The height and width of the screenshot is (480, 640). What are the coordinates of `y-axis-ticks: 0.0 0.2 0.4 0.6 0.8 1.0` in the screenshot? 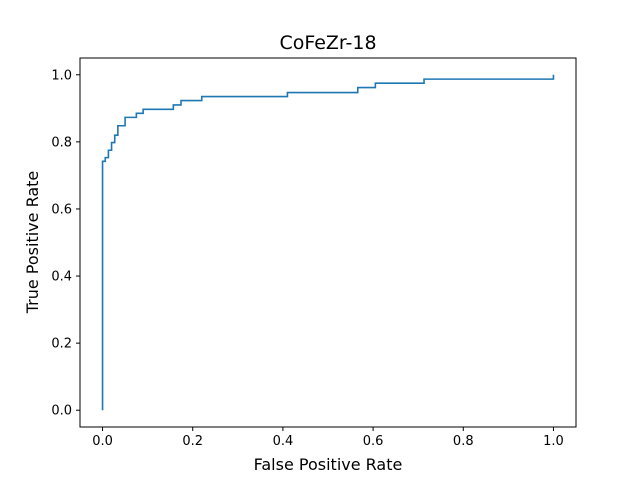 It's located at (65, 243).